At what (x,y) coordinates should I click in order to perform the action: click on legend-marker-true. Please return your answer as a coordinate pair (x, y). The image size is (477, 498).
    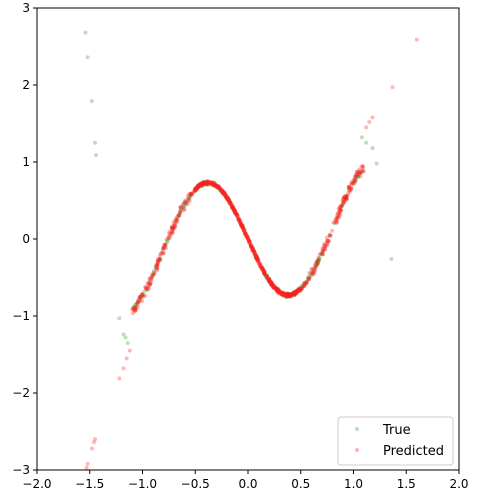
    Looking at the image, I should click on (357, 429).